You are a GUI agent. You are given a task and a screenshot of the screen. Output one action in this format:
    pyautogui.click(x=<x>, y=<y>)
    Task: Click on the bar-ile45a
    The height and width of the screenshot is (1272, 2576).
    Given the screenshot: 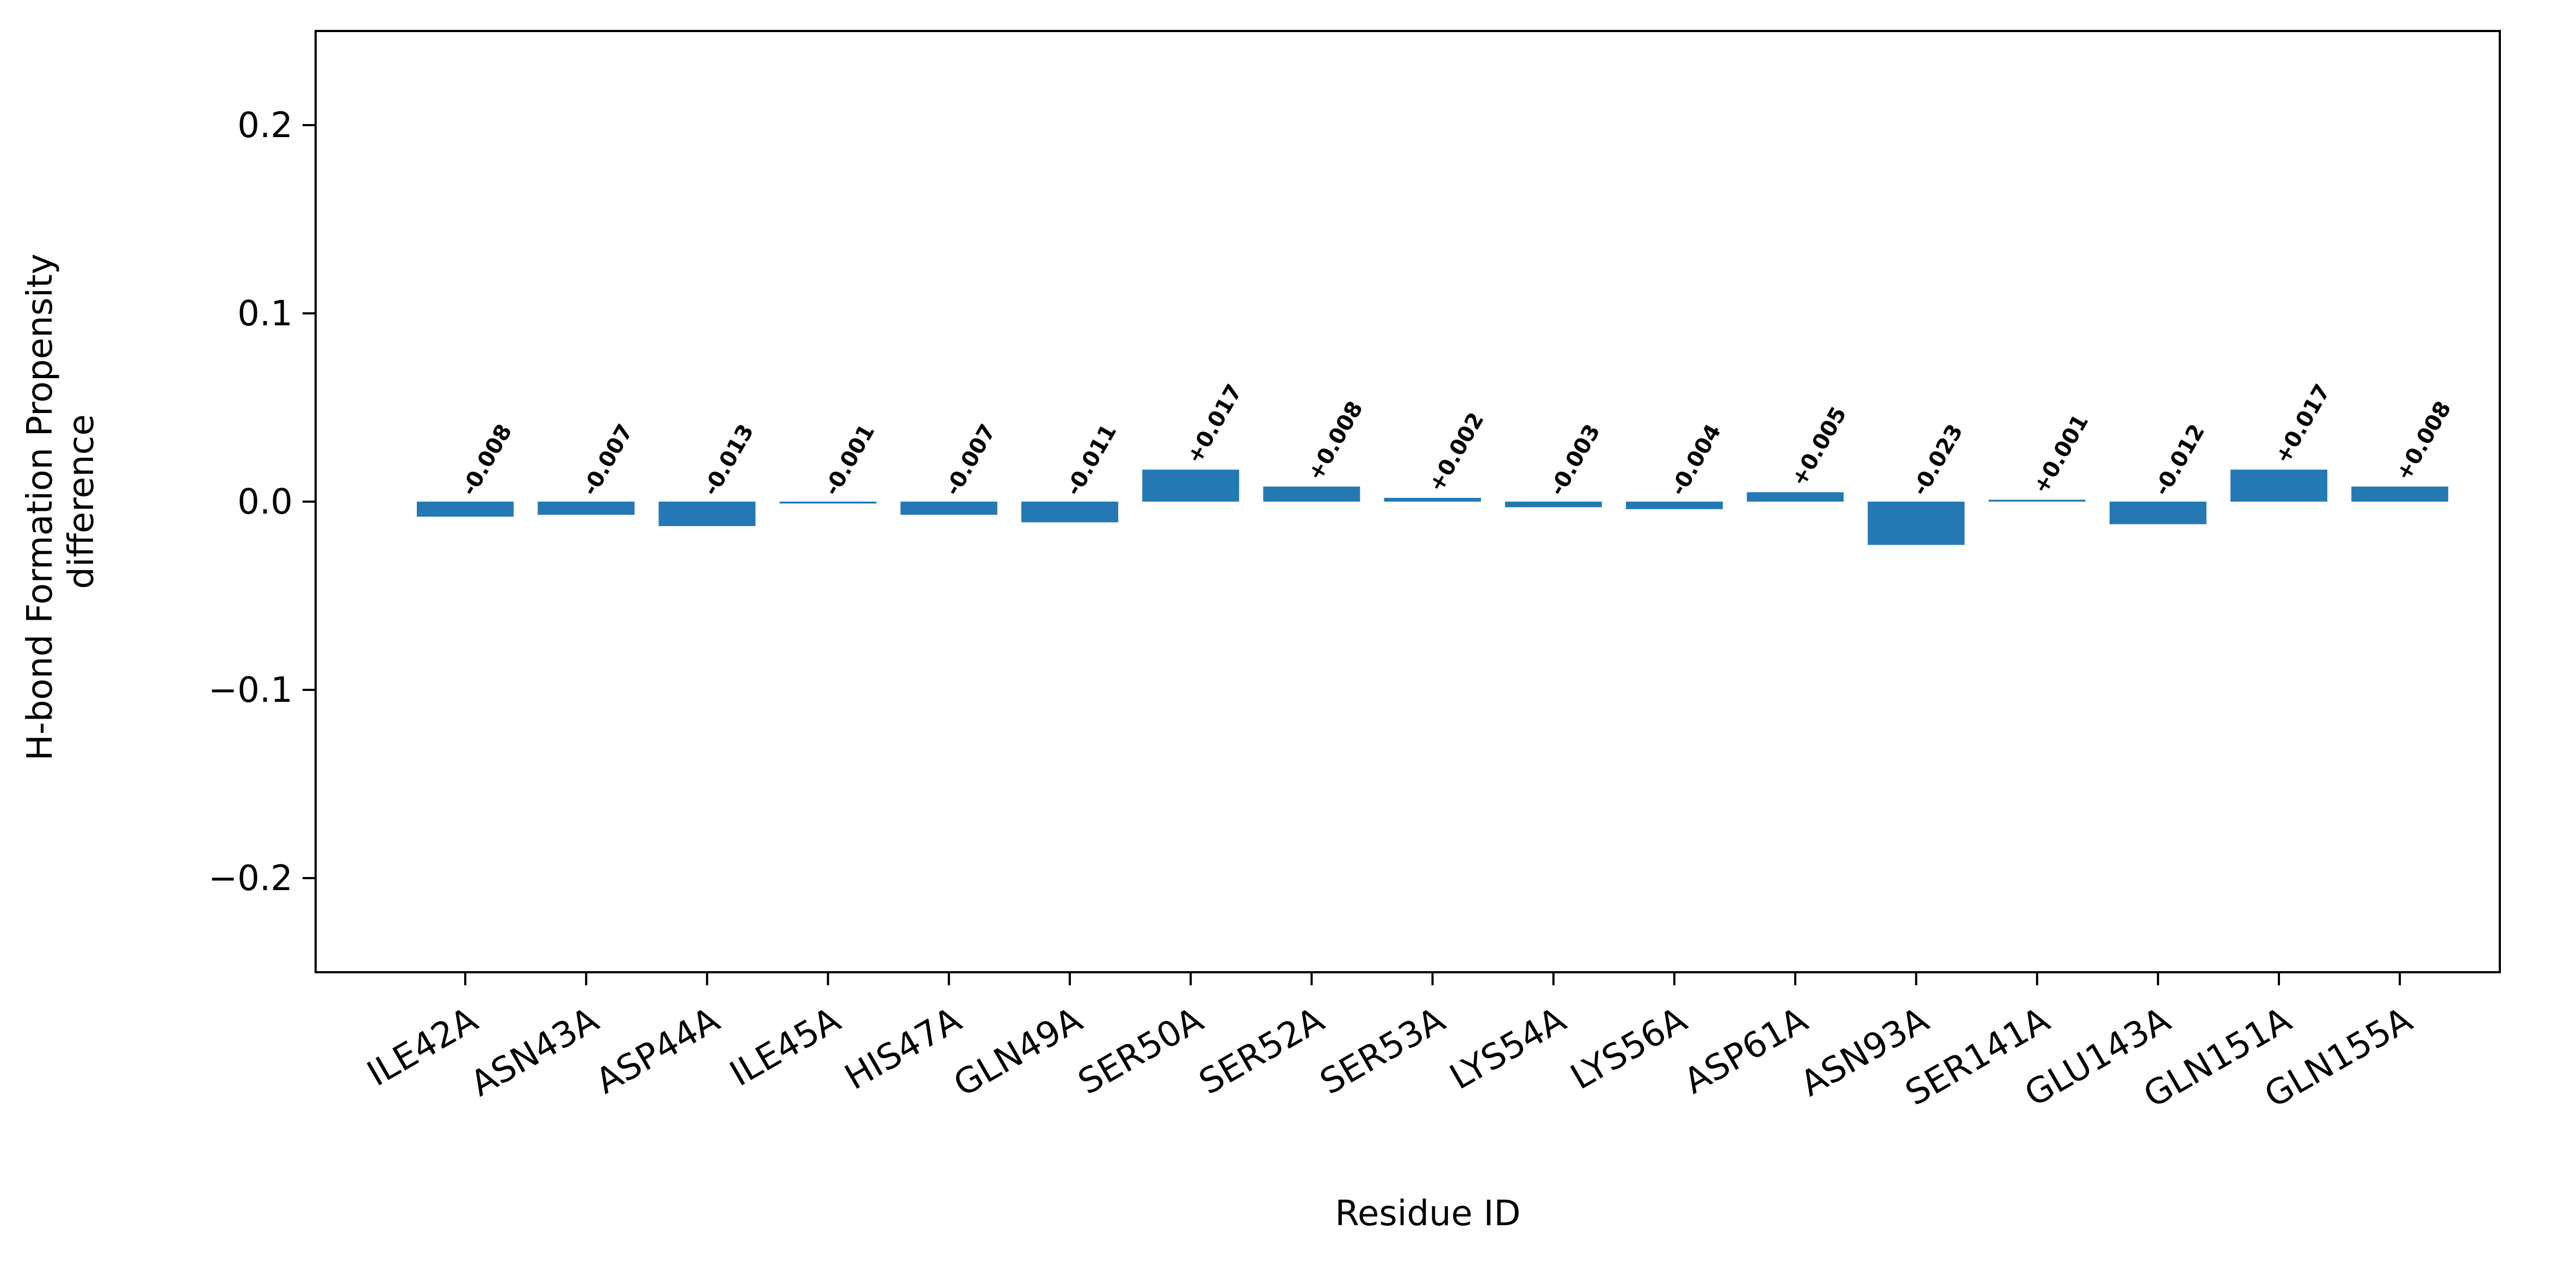 What is the action you would take?
    pyautogui.click(x=828, y=503)
    